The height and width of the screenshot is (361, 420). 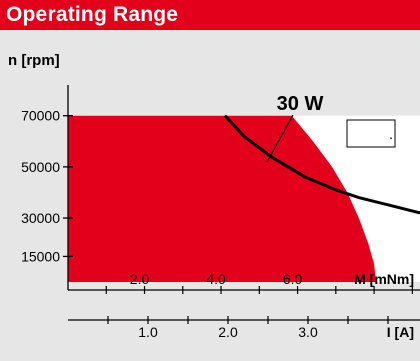 What do you see at coordinates (371, 133) in the screenshot?
I see `legend-box` at bounding box center [371, 133].